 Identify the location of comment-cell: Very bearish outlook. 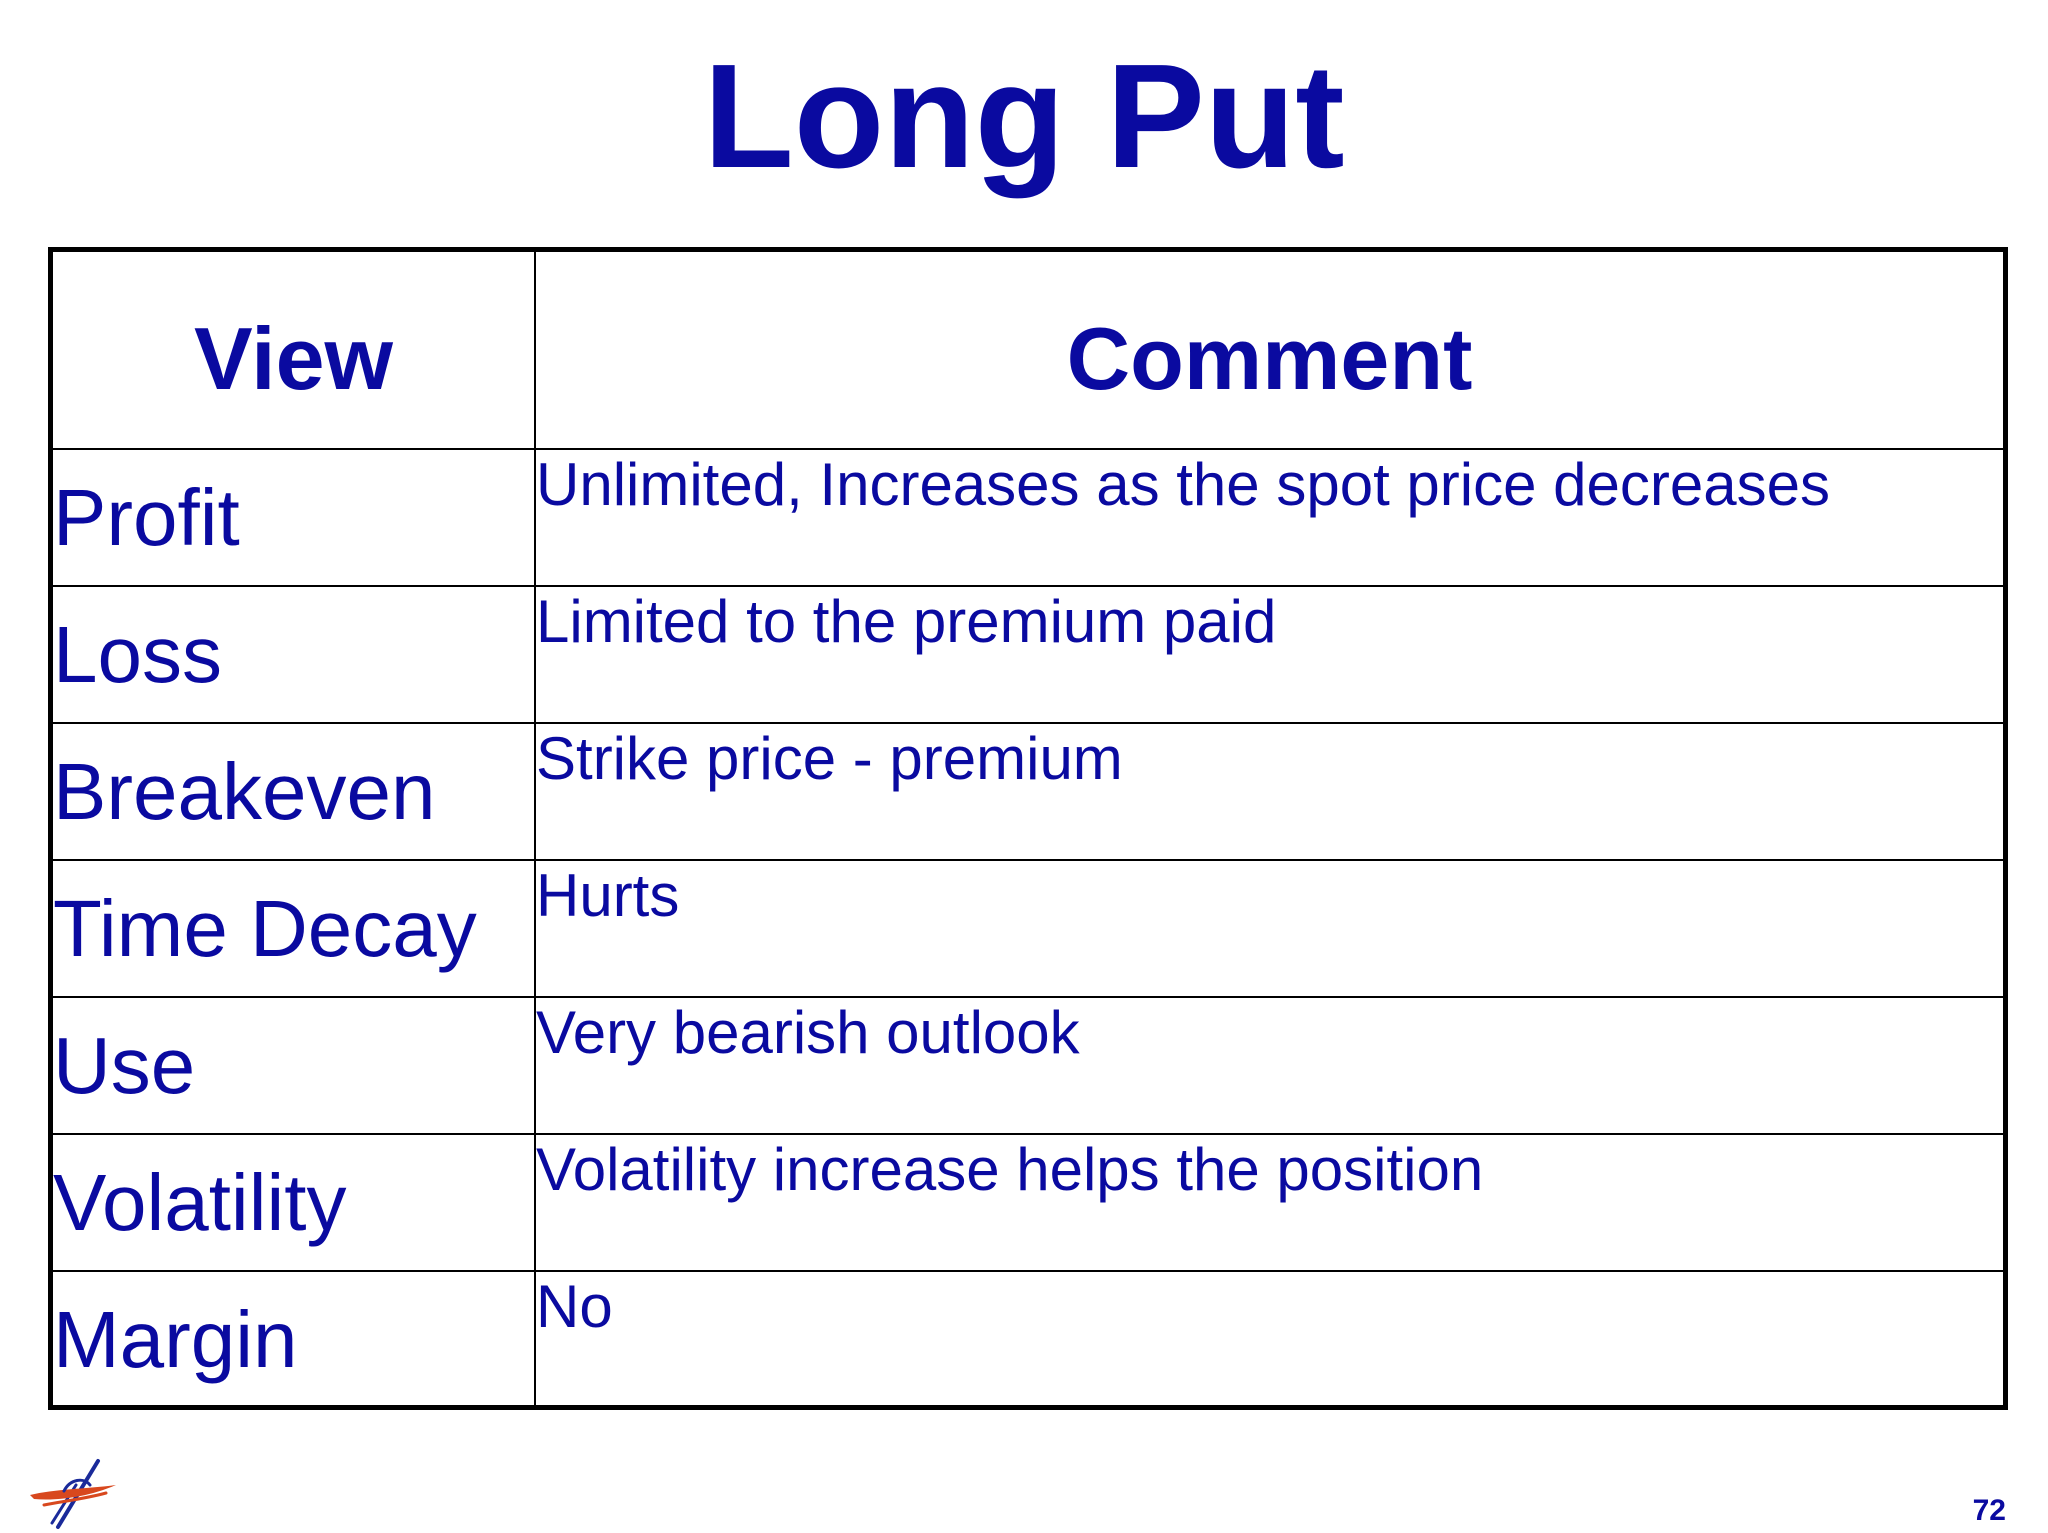
(1268, 1065).